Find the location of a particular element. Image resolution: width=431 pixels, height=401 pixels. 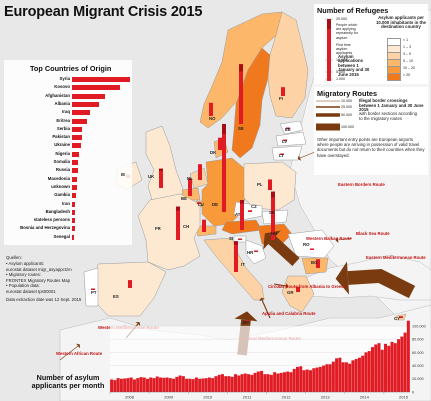

refugee-bar-es is located at coordinates (130, 284).